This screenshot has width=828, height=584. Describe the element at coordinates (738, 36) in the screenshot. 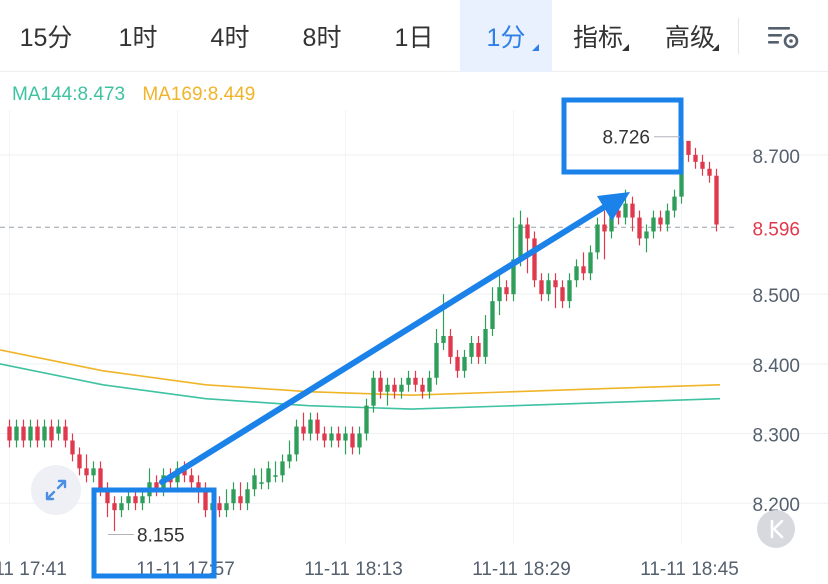

I see `divider` at that location.